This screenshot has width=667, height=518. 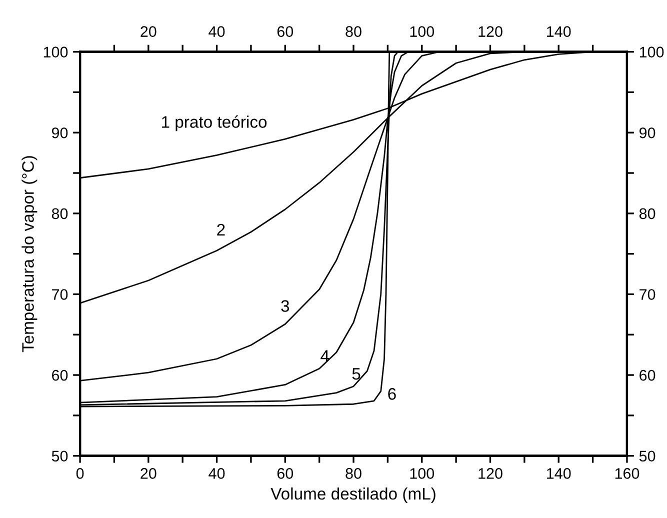 I want to click on y2-tick-label: 50, so click(x=647, y=456).